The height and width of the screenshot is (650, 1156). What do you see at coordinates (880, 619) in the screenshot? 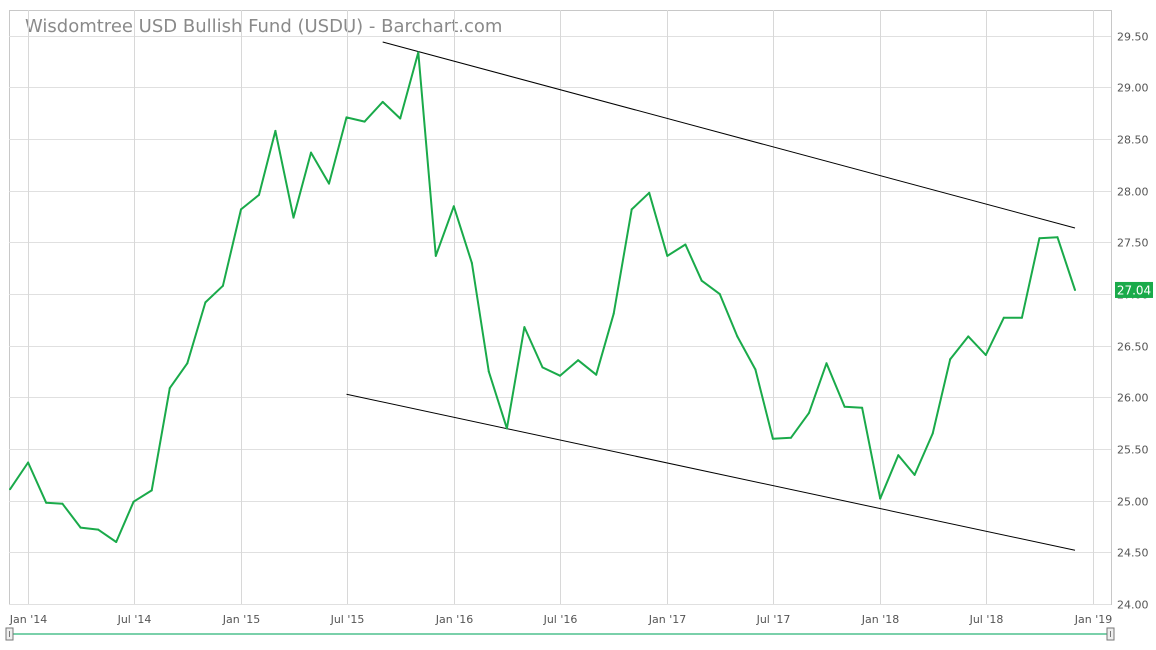
I see `x-tick-label: Jan '18` at bounding box center [880, 619].